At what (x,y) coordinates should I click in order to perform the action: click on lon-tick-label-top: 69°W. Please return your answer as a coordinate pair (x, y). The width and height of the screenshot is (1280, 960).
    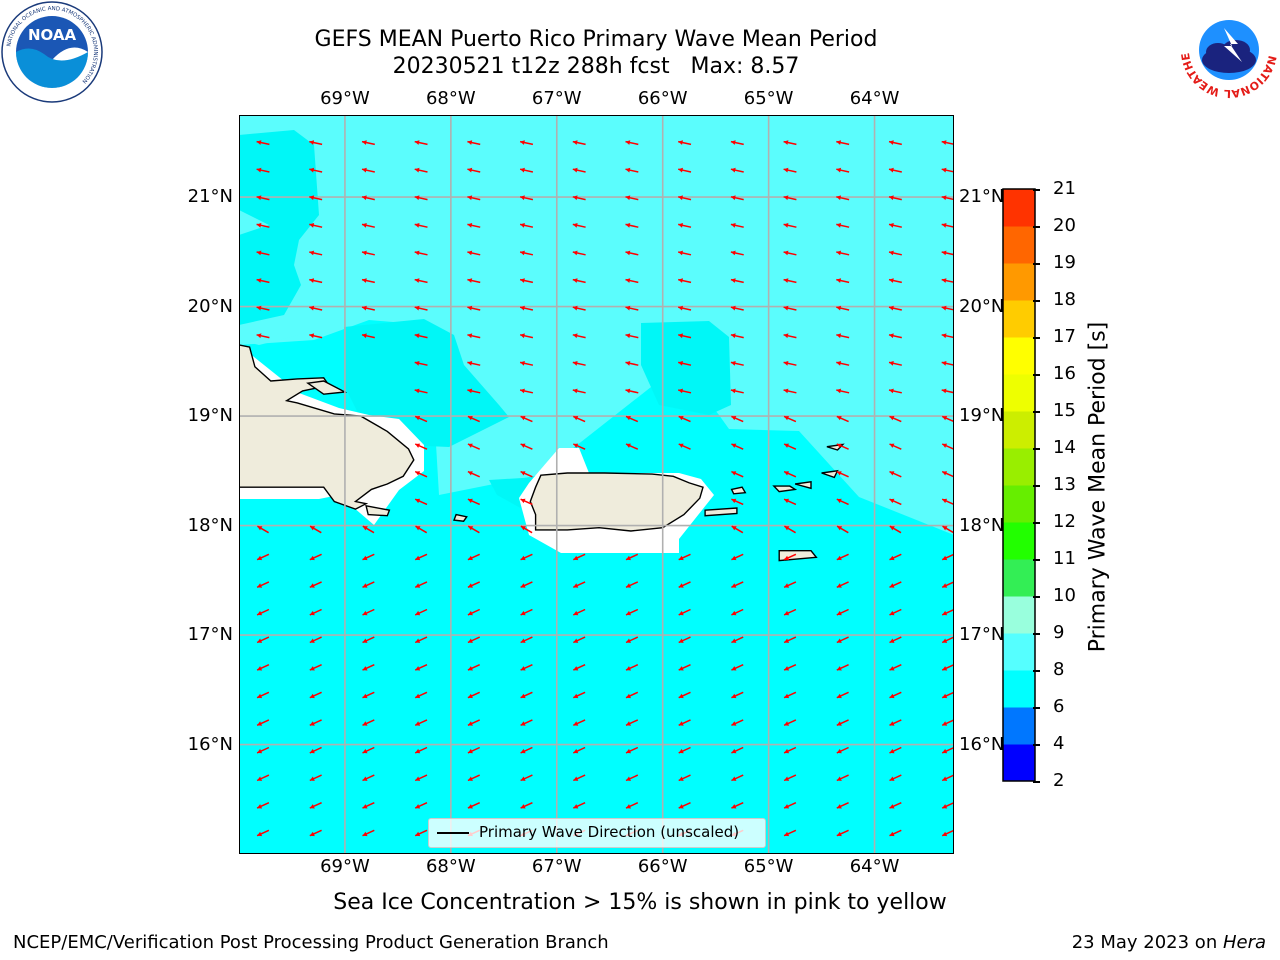
    Looking at the image, I should click on (345, 98).